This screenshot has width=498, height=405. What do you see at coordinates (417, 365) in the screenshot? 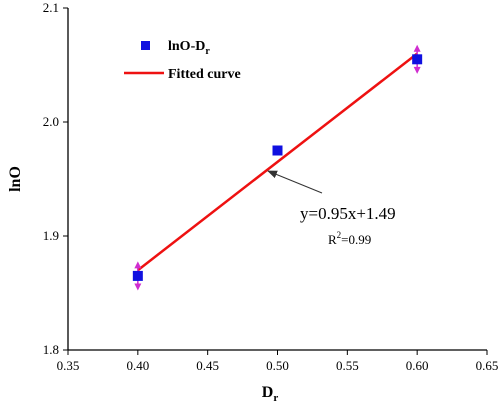
I see `x-tick-label: 0.60` at bounding box center [417, 365].